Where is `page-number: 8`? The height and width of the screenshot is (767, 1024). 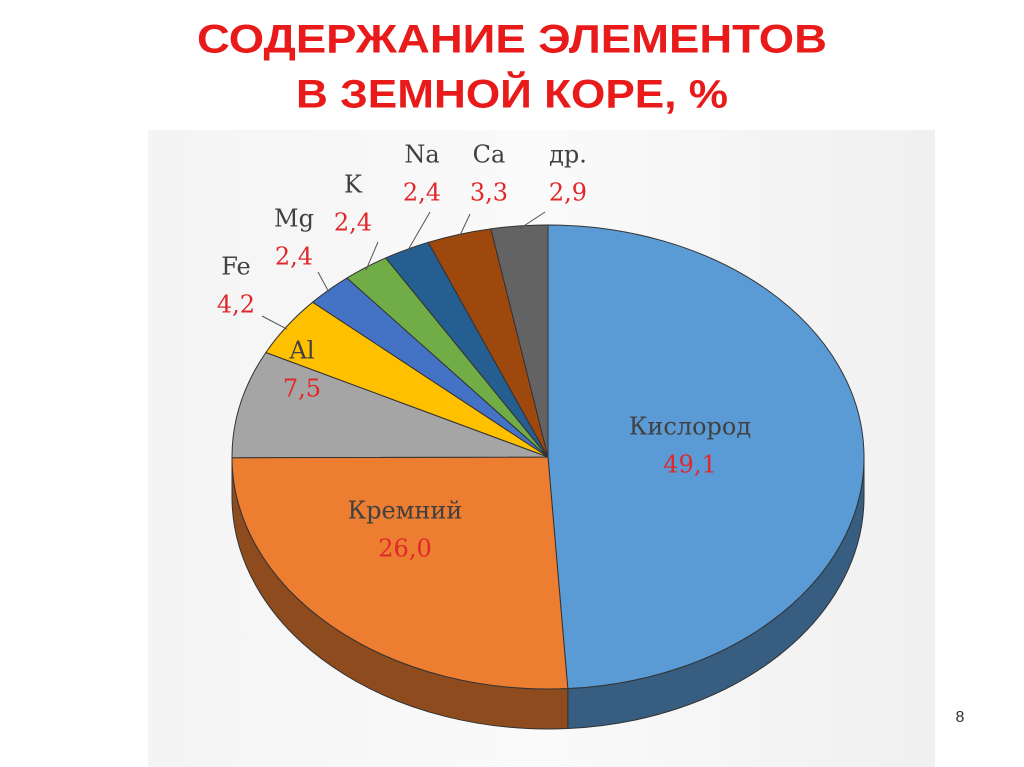 page-number: 8 is located at coordinates (960, 717).